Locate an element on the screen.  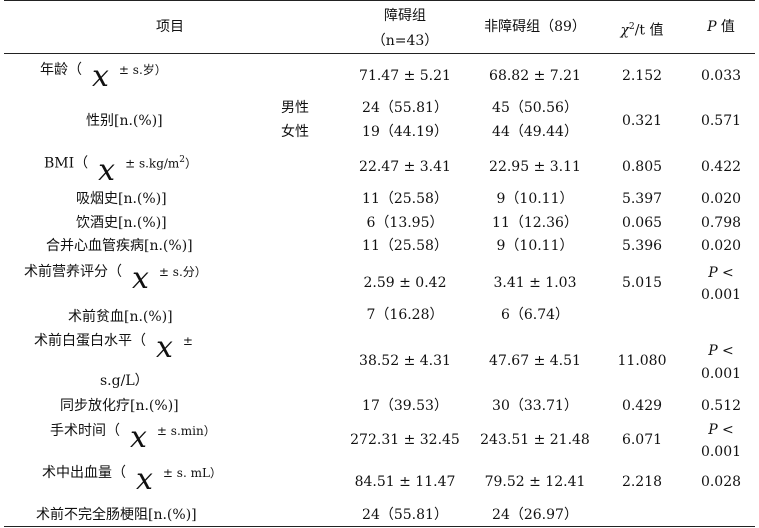
row-nutrition-a: 2.59 ± 0.42 is located at coordinates (405, 283).